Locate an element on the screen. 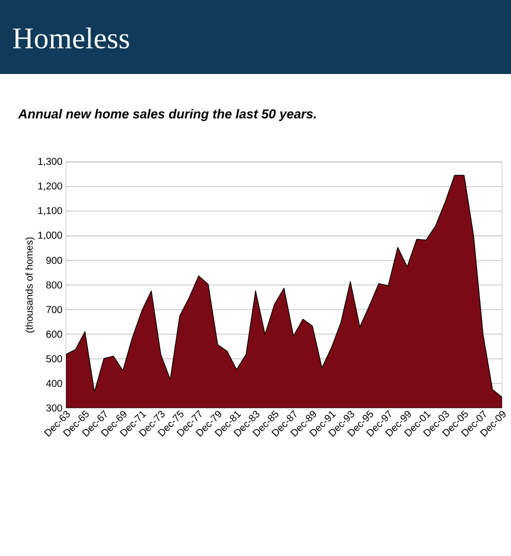 Image resolution: width=511 pixels, height=556 pixels. chart-subtitle: Annual new home sales during the last 50 years. is located at coordinates (167, 115).